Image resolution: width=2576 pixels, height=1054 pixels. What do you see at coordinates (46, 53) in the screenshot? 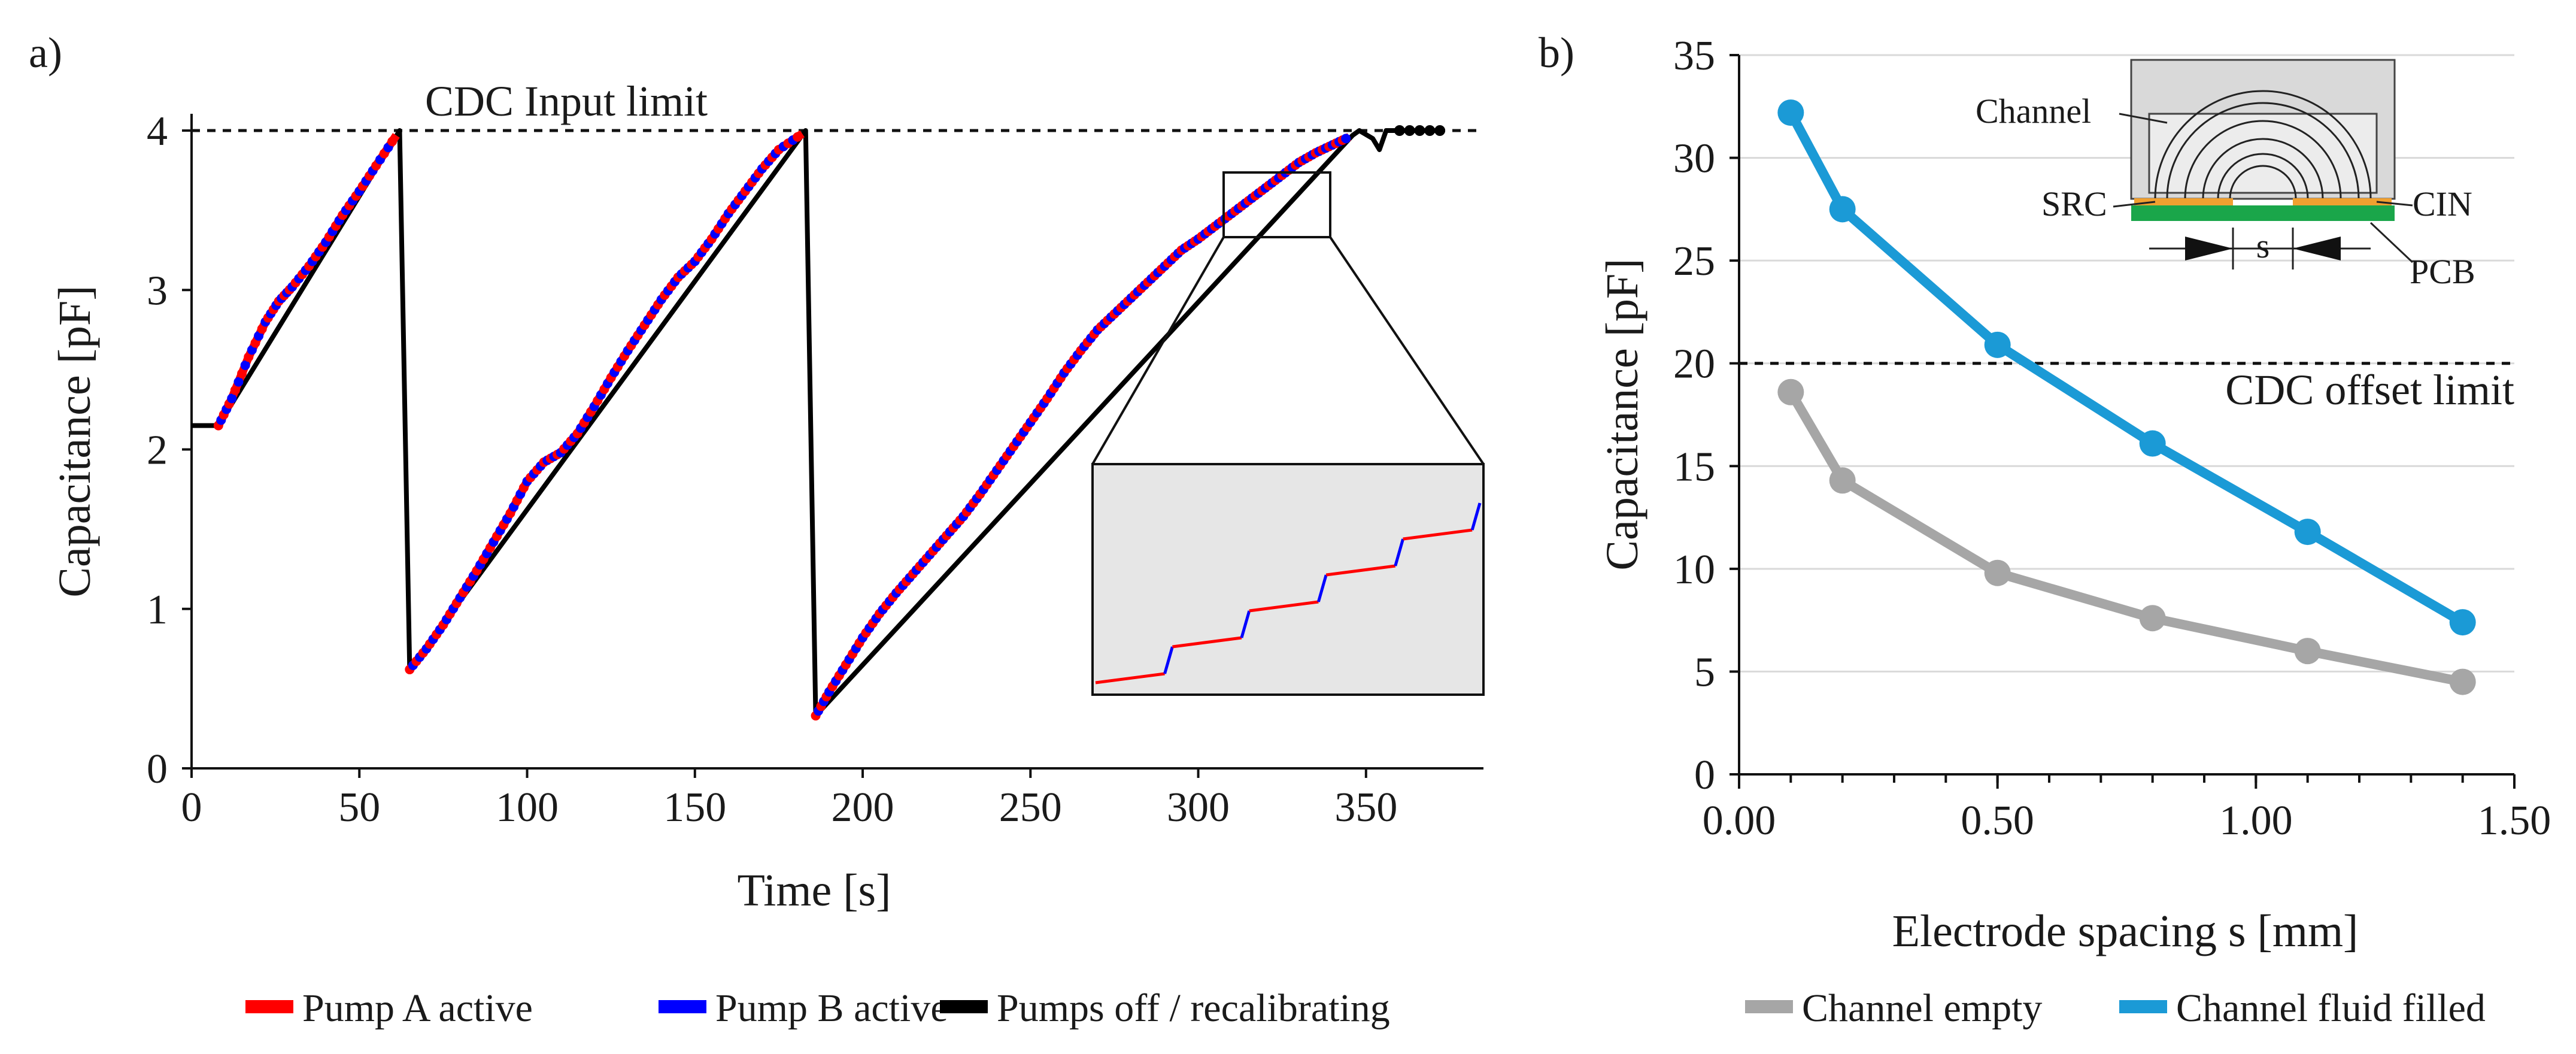
I see `panel-label-a: a)` at bounding box center [46, 53].